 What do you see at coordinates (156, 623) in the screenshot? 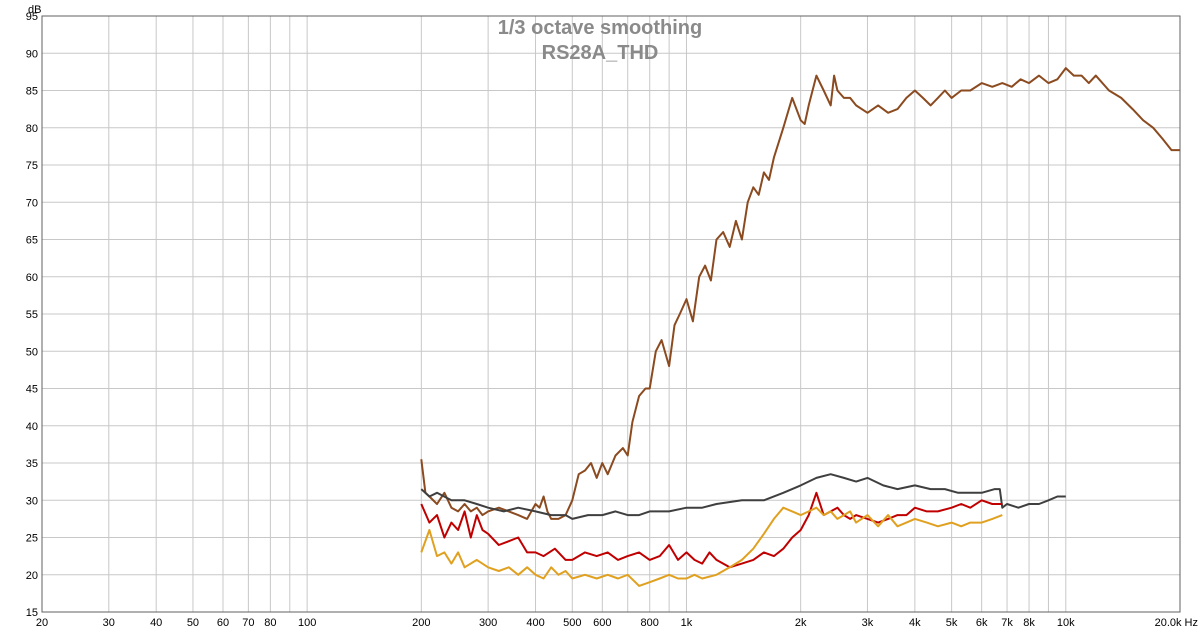
I see `x-tick-label: 40` at bounding box center [156, 623].